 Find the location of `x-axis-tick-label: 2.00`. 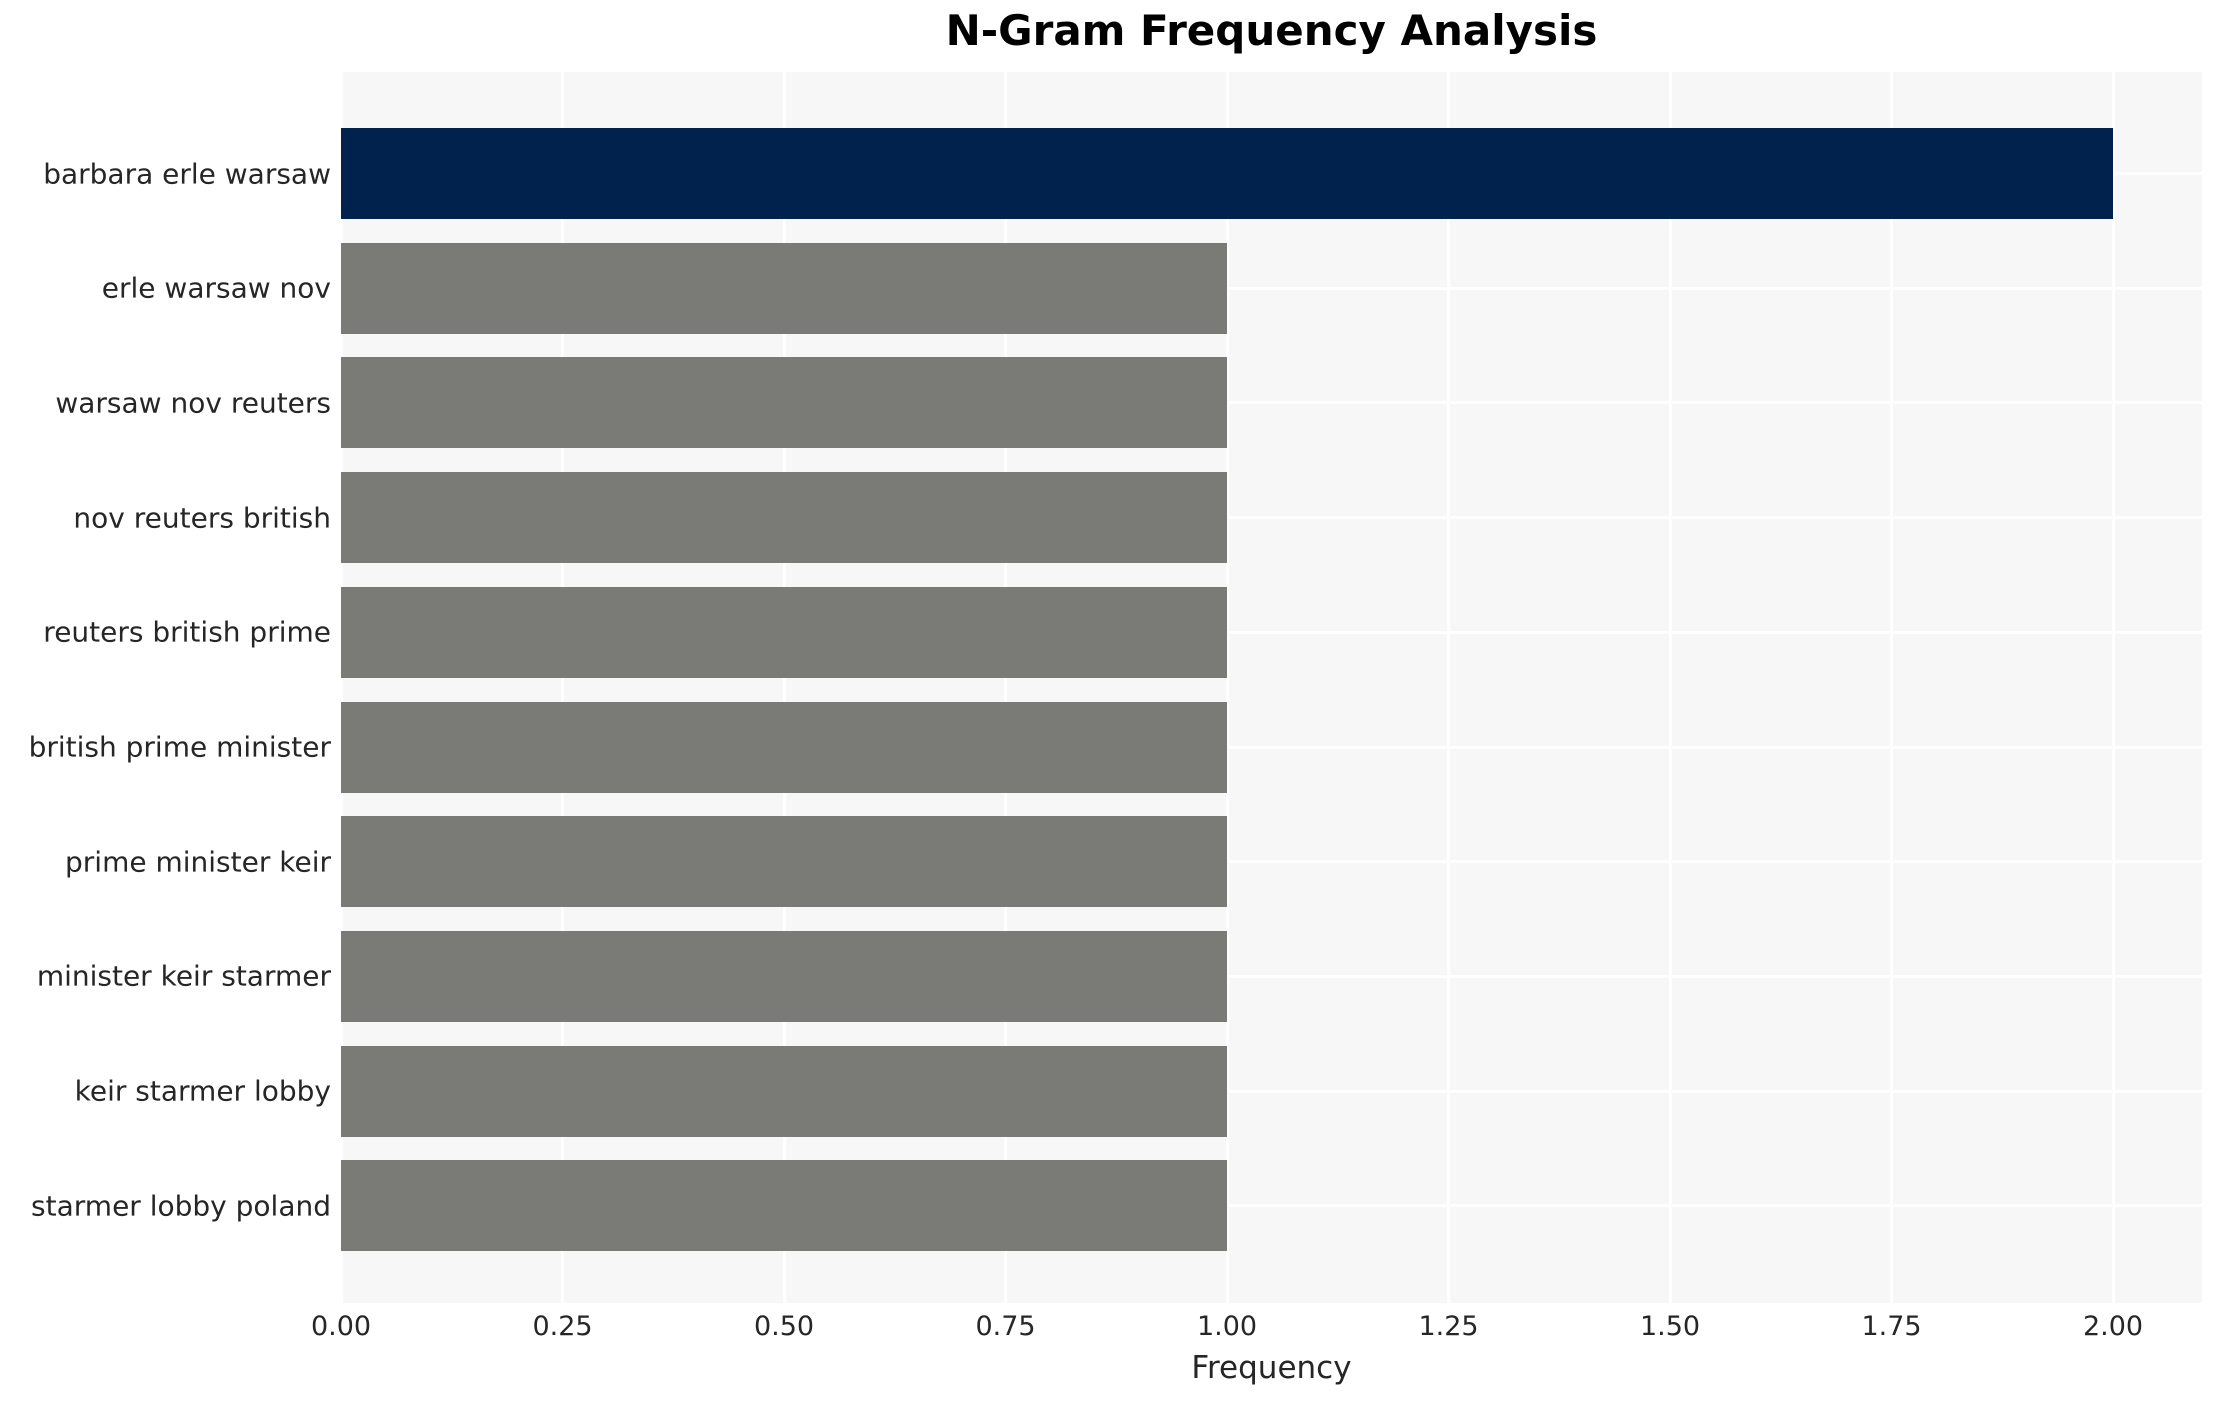

x-axis-tick-label: 2.00 is located at coordinates (2113, 1326).